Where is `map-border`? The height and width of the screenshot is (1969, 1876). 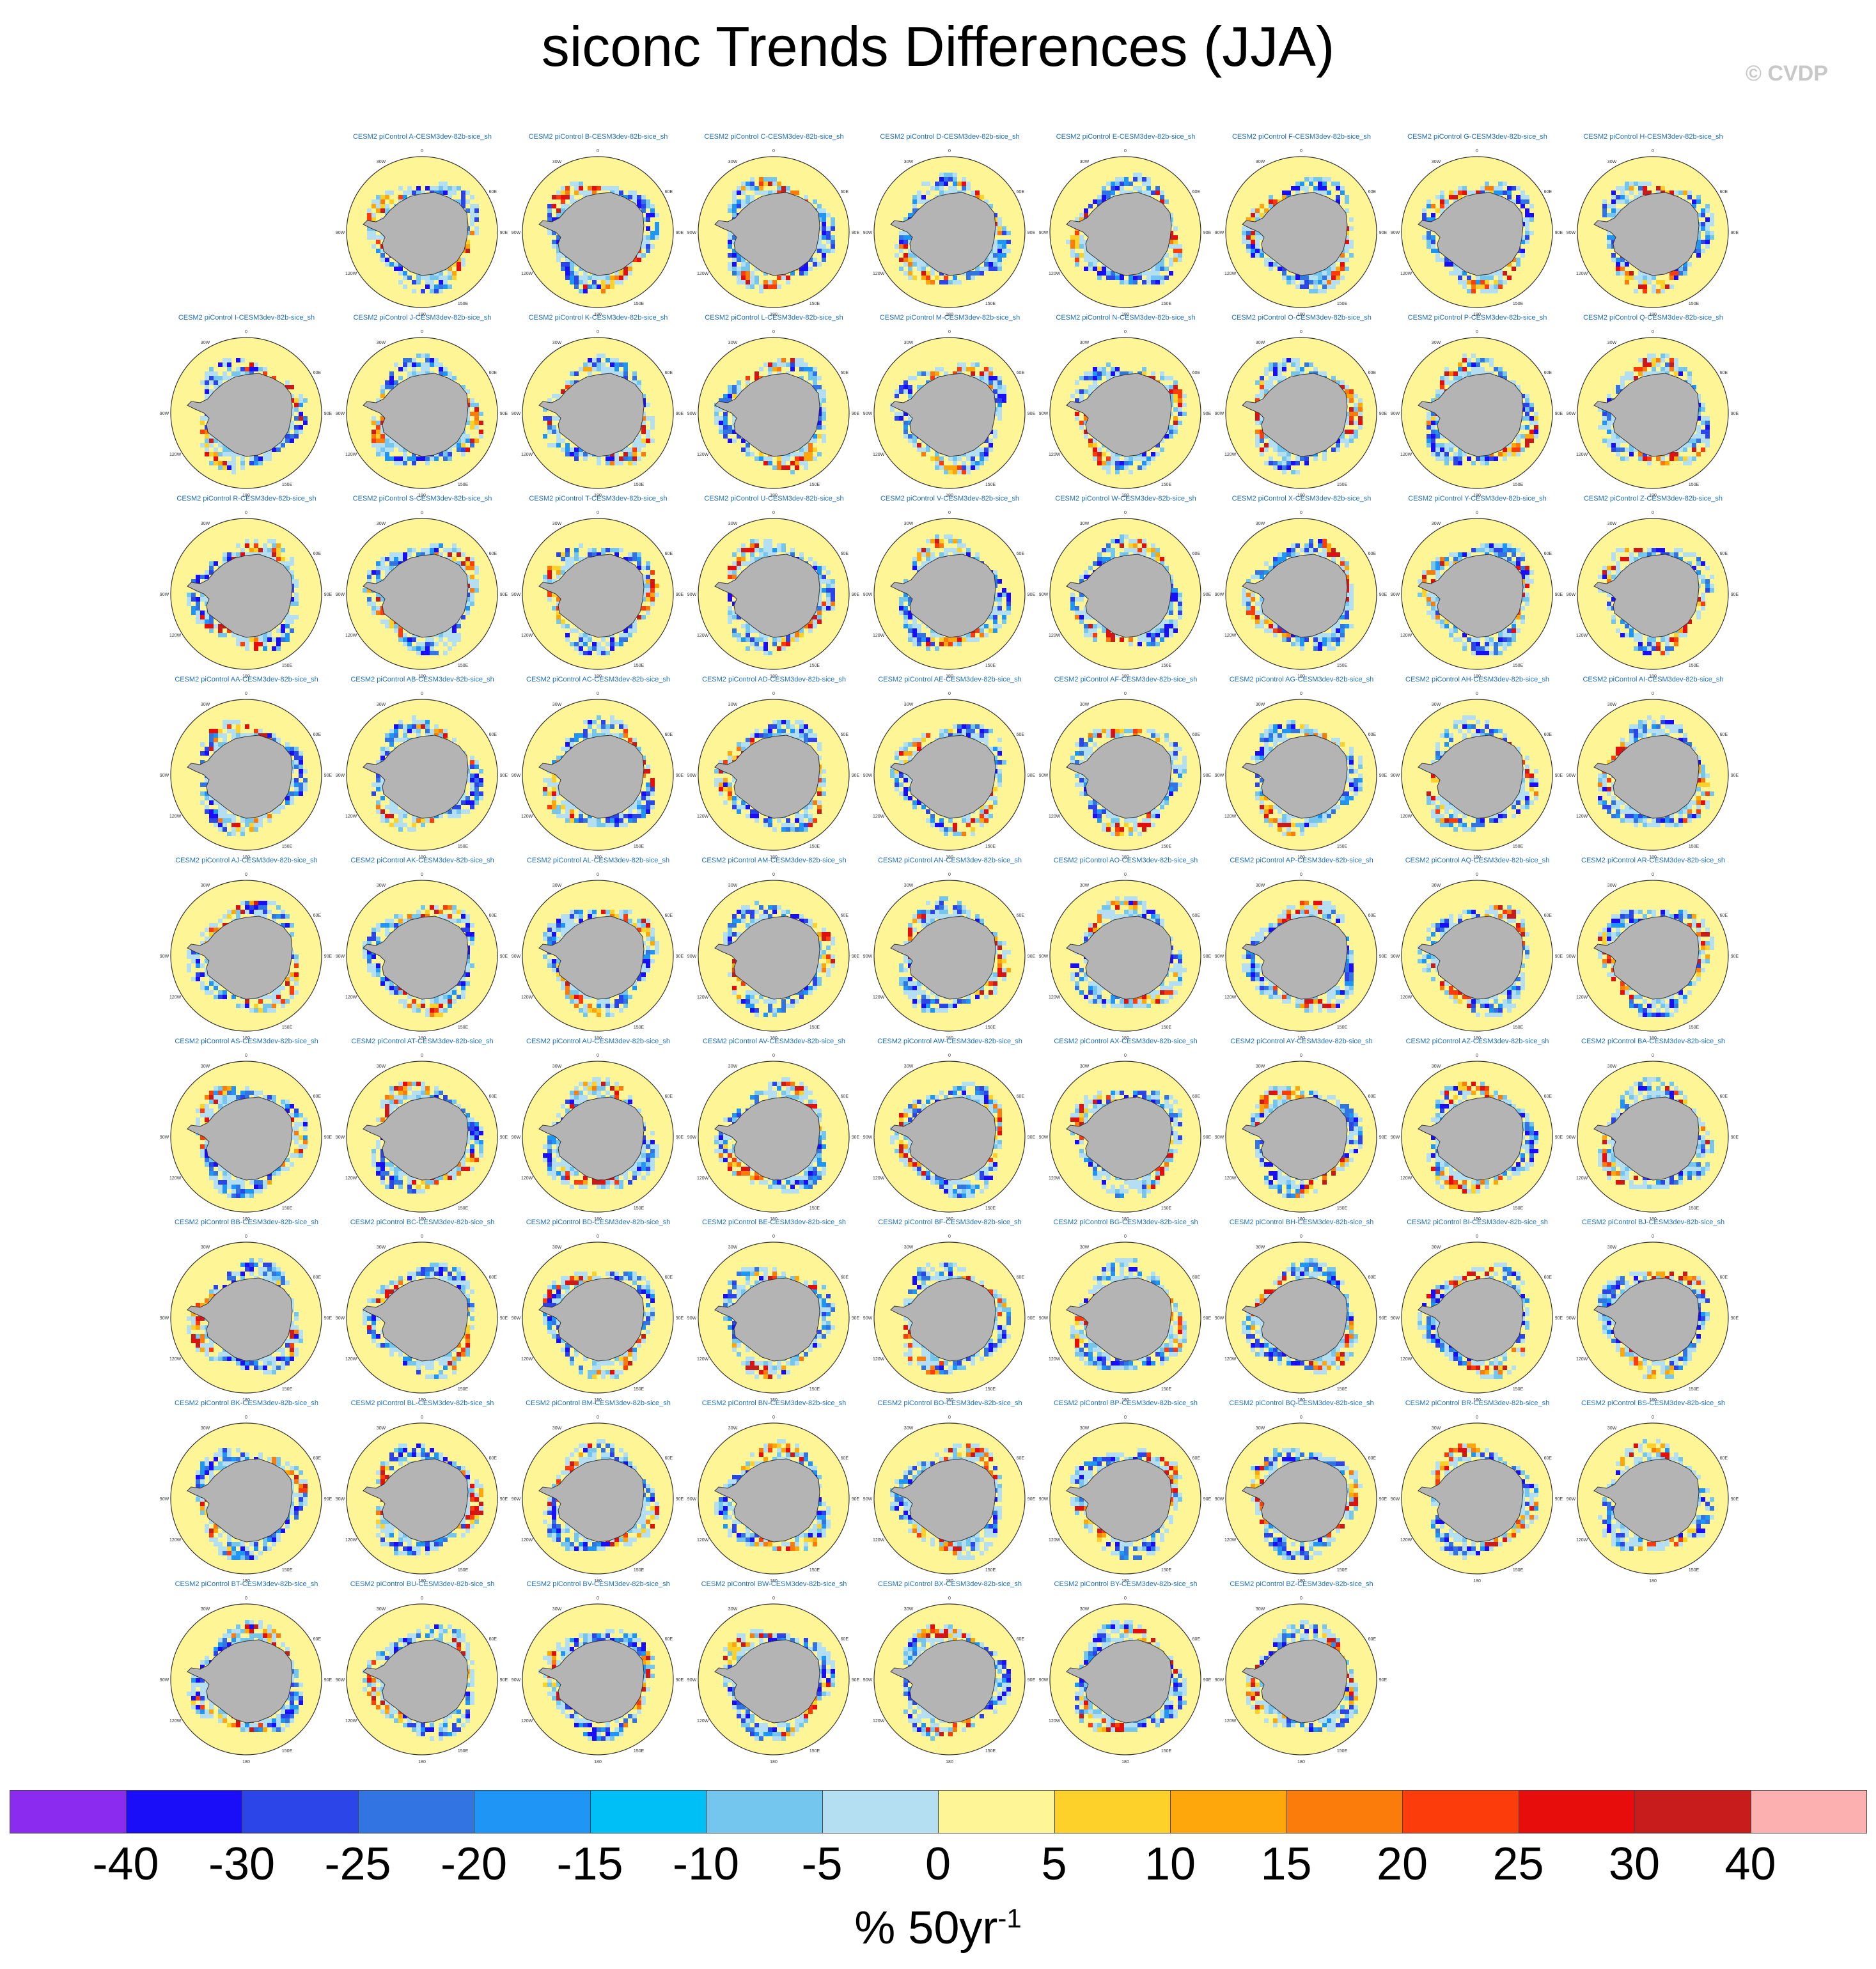 map-border is located at coordinates (950, 413).